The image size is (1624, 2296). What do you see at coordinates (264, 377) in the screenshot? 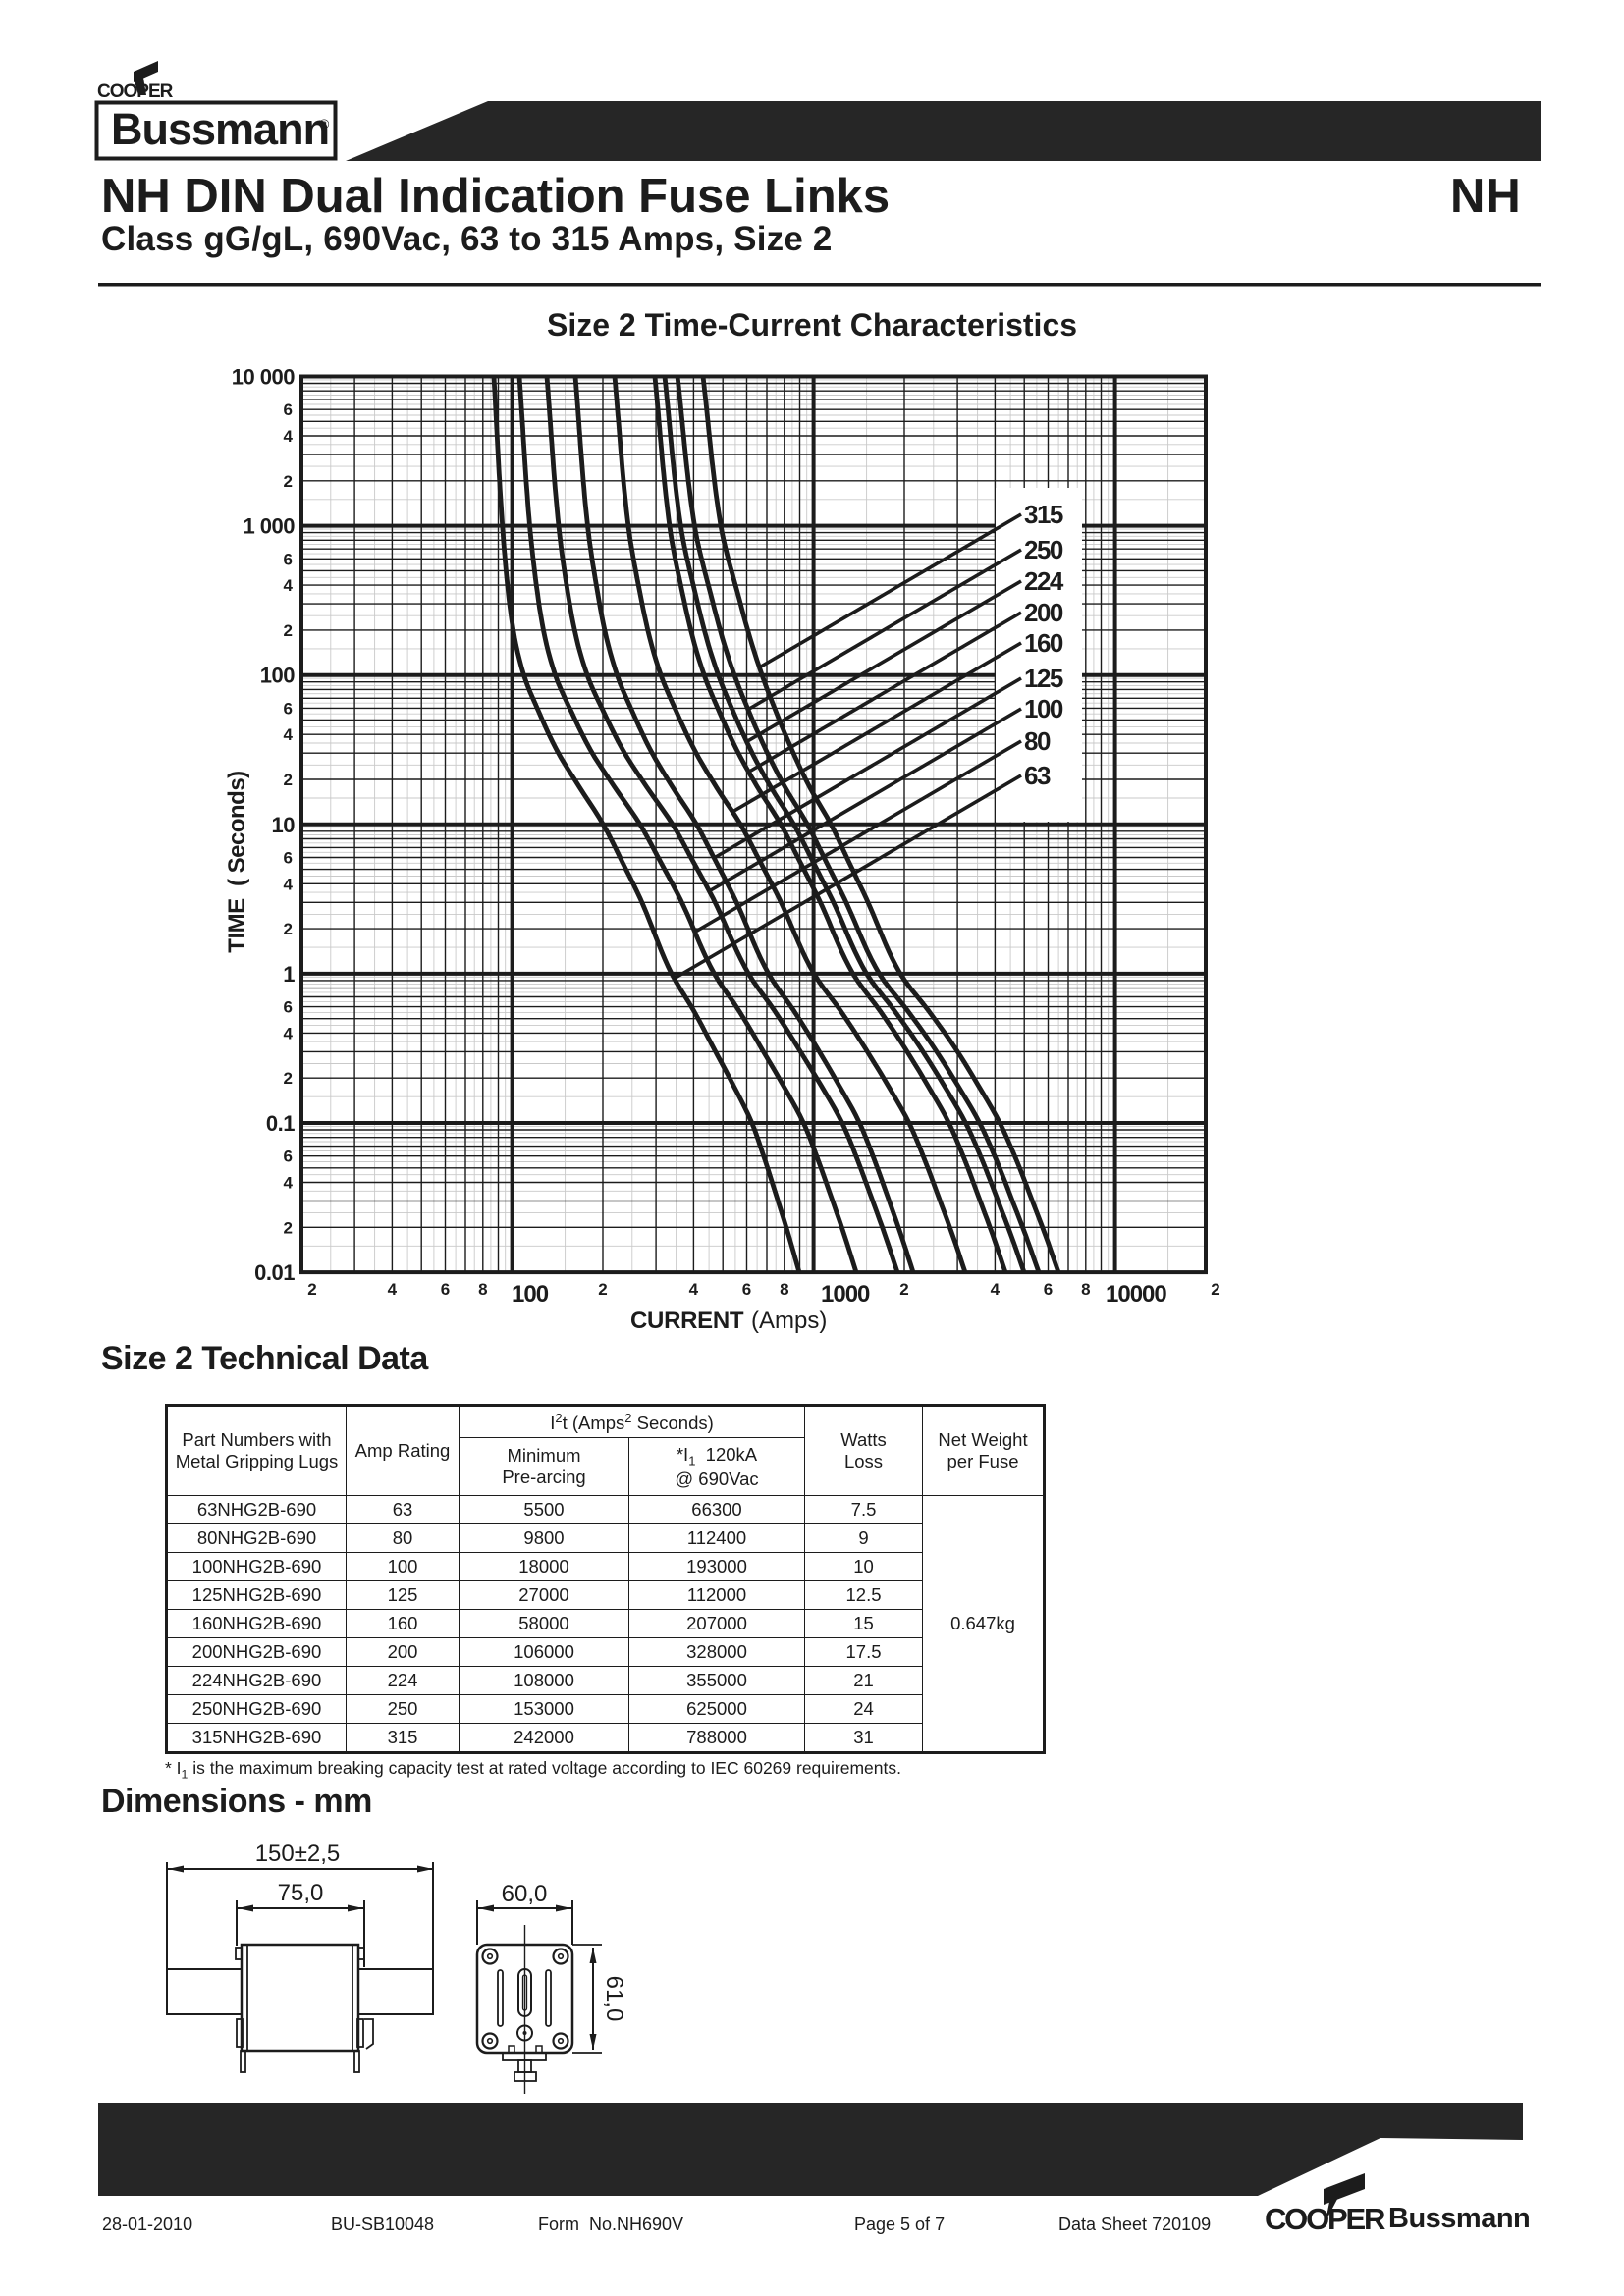
I see `svg-text: 10 000` at bounding box center [264, 377].